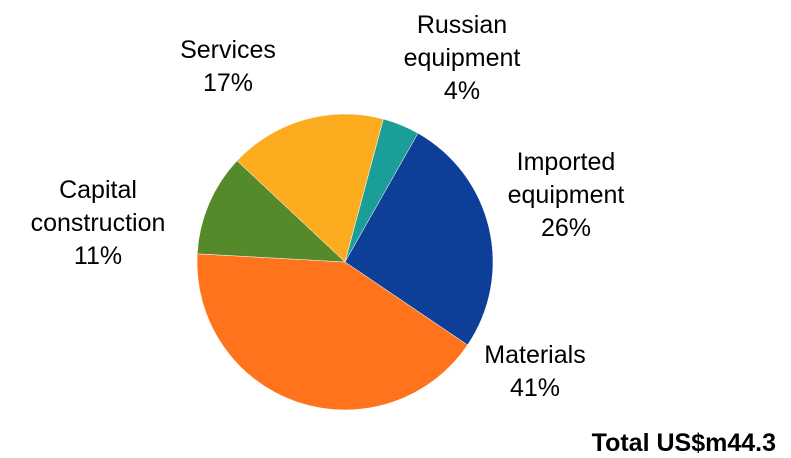 This screenshot has width=791, height=458. What do you see at coordinates (684, 443) in the screenshot?
I see `total-label: Total US$m44.3` at bounding box center [684, 443].